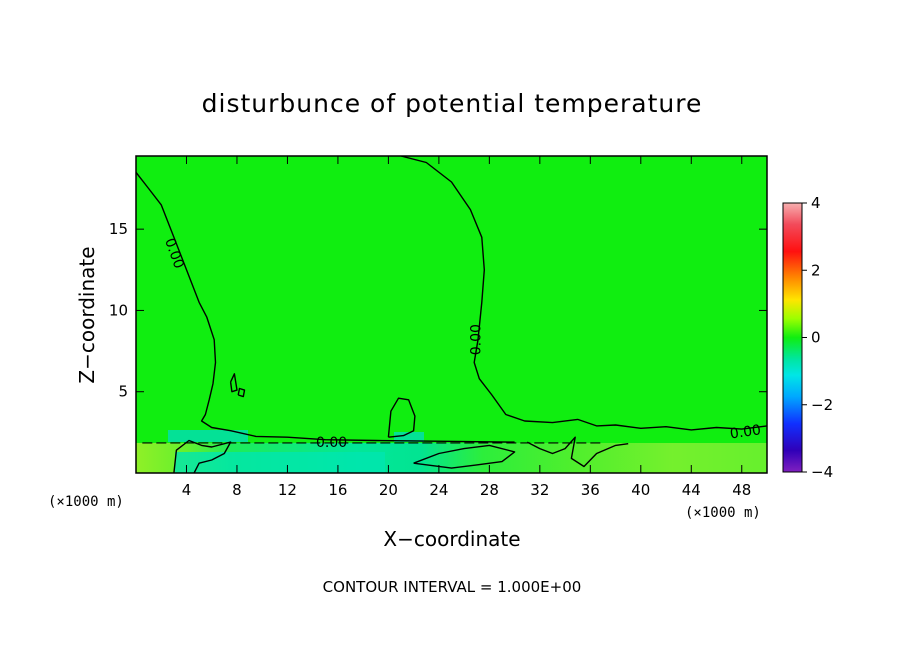 Image resolution: width=904 pixels, height=654 pixels. What do you see at coordinates (409, 437) in the screenshot?
I see `hump-cold-patch` at bounding box center [409, 437].